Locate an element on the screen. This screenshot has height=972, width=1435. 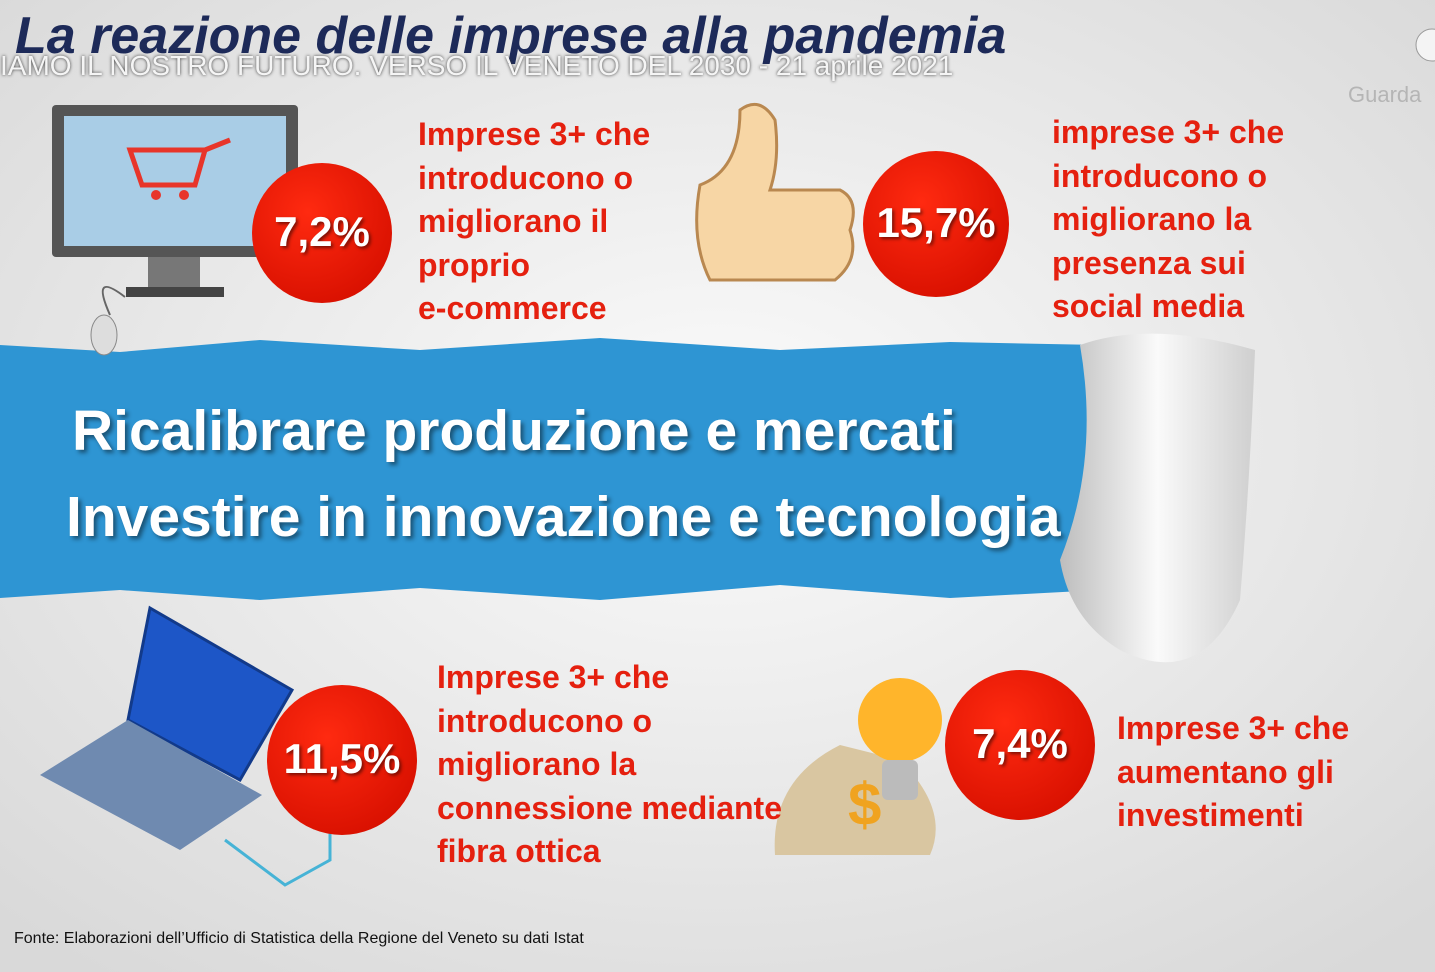
slide-title: La reazione delle imprese alla pandemia is located at coordinates (511, 36).